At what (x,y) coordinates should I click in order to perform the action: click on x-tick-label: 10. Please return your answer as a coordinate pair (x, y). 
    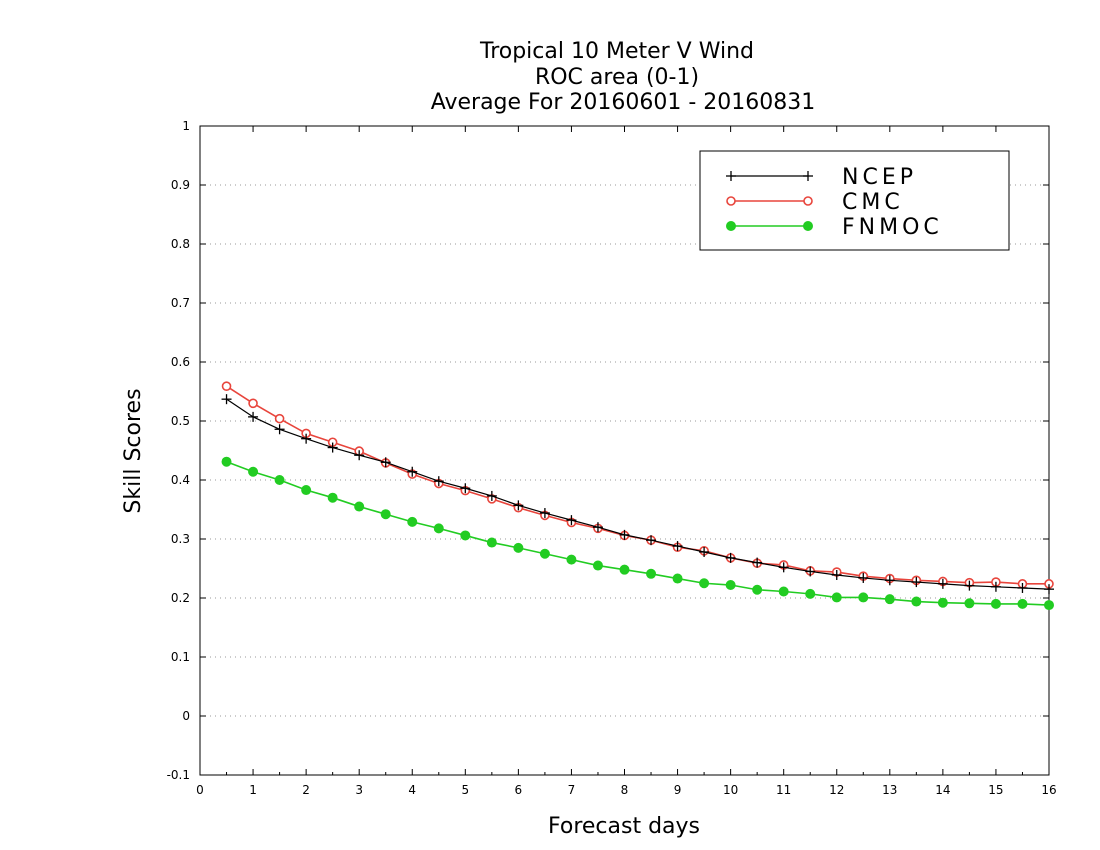
    Looking at the image, I should click on (730, 790).